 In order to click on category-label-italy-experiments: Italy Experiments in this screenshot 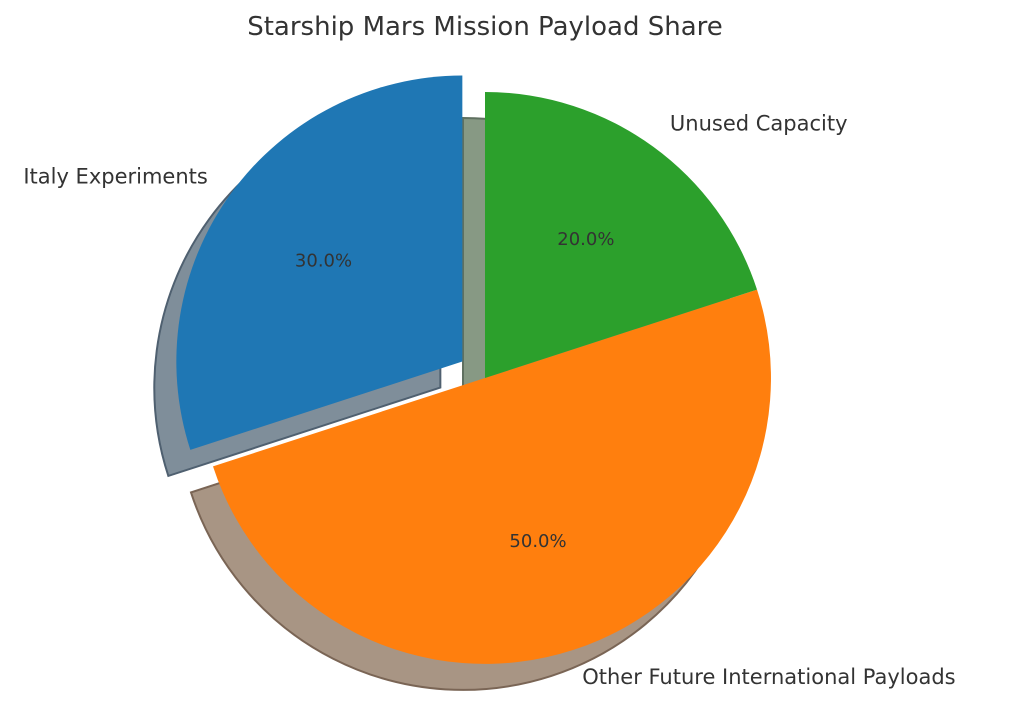, I will do `click(115, 177)`.